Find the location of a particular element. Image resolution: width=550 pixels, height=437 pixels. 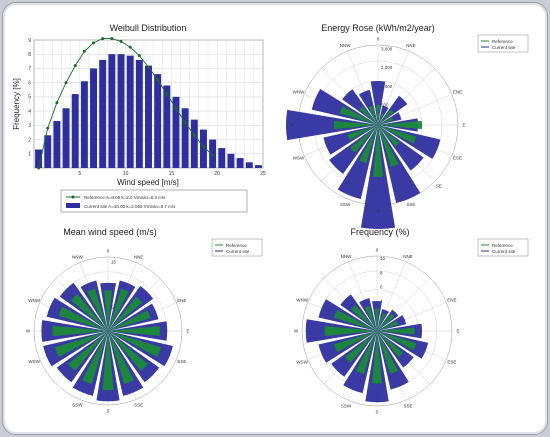

rose-ring-label: 1,000 is located at coordinates (387, 86).